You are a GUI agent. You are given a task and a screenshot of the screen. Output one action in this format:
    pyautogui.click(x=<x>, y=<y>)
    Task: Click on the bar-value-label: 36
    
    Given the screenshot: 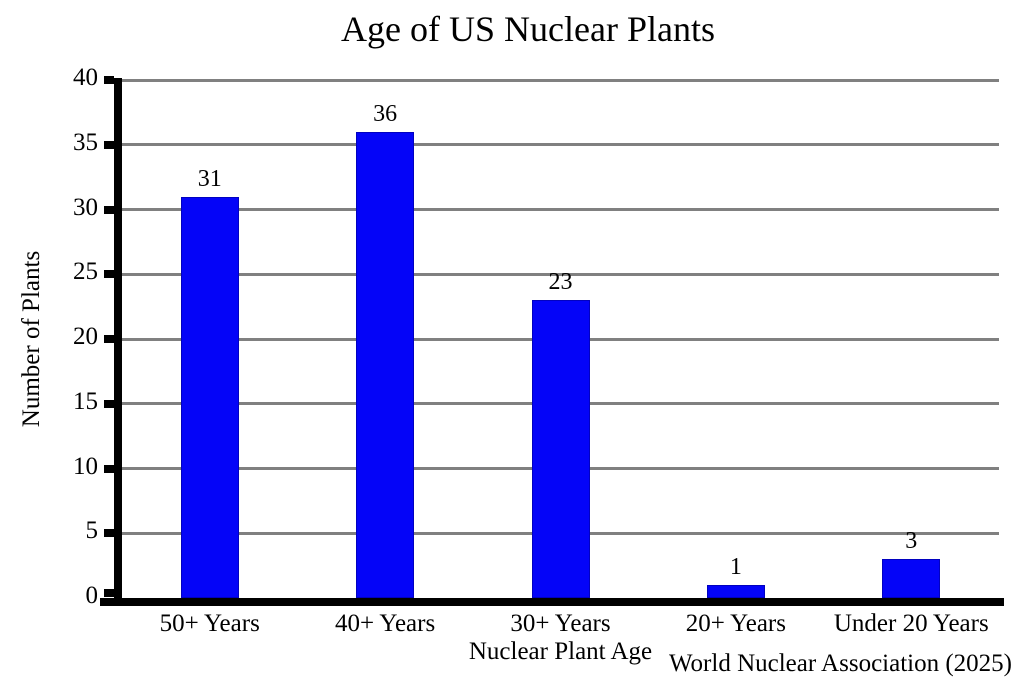 What is the action you would take?
    pyautogui.click(x=385, y=113)
    